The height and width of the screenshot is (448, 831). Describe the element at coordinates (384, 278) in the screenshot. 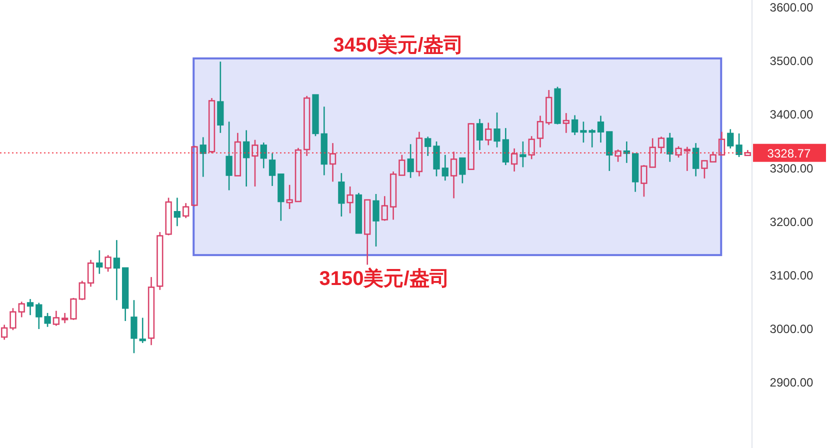

I see `annotation: 3150美元/盎司` at that location.